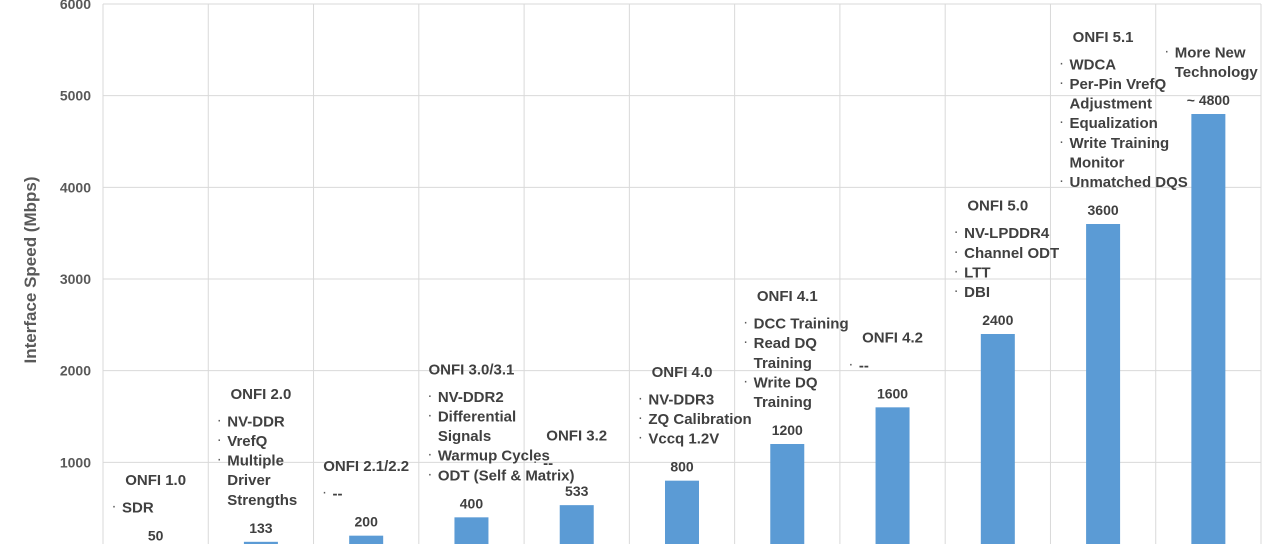 The image size is (1278, 544). What do you see at coordinates (472, 503) in the screenshot?
I see `bar-value-label: 400` at bounding box center [472, 503].